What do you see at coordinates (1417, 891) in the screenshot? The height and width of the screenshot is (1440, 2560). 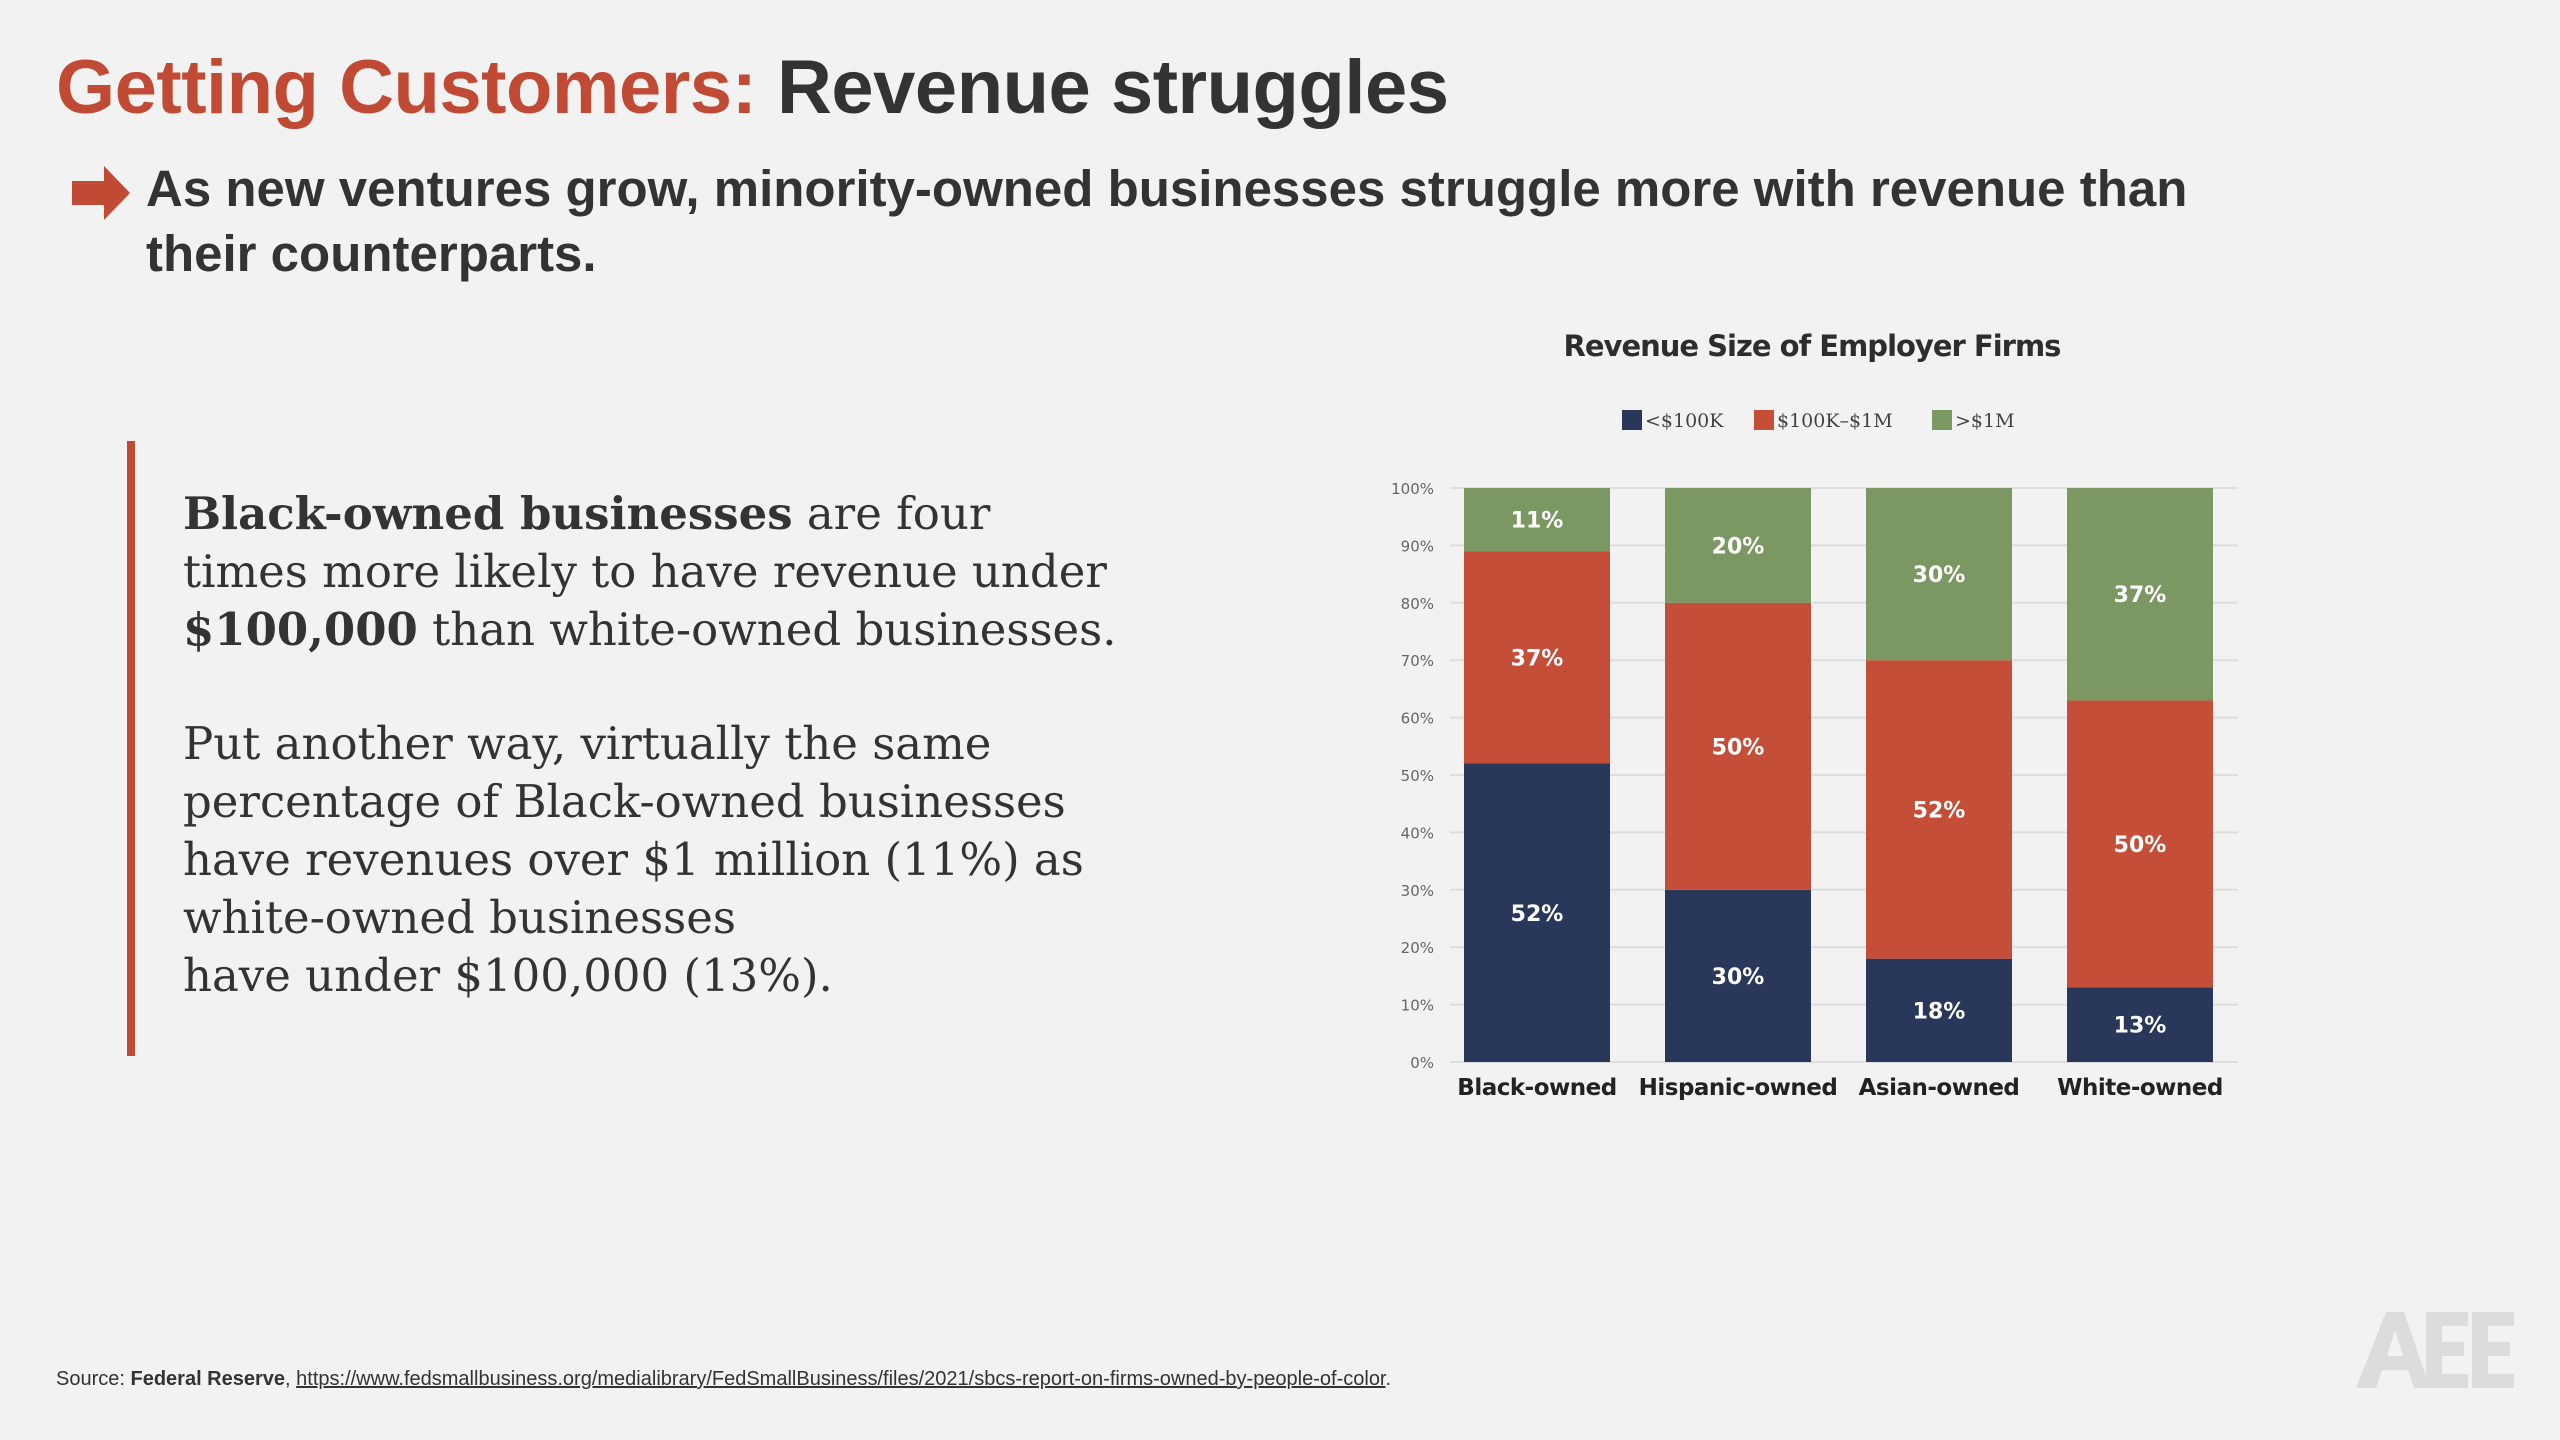 I see `y-tick-label: 30%` at bounding box center [1417, 891].